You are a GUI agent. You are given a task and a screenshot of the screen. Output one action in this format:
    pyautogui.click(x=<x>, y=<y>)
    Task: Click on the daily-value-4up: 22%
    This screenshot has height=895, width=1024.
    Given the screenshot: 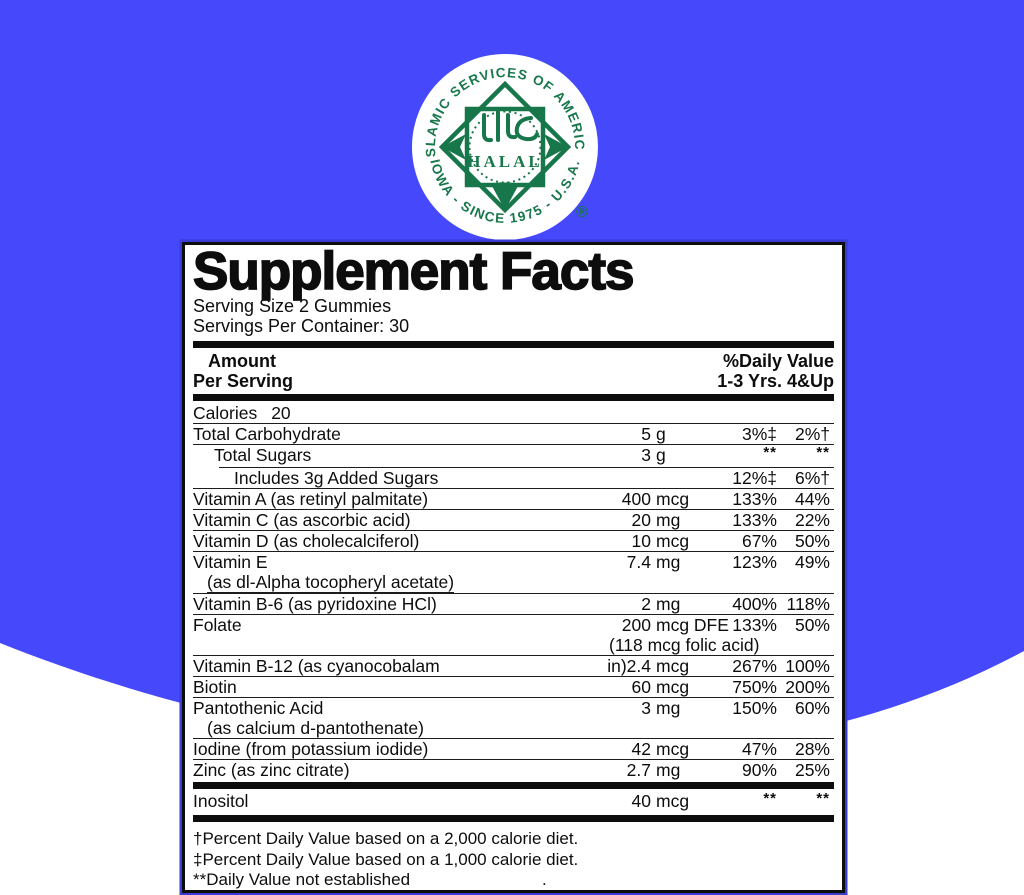 What is the action you would take?
    pyautogui.click(x=812, y=520)
    